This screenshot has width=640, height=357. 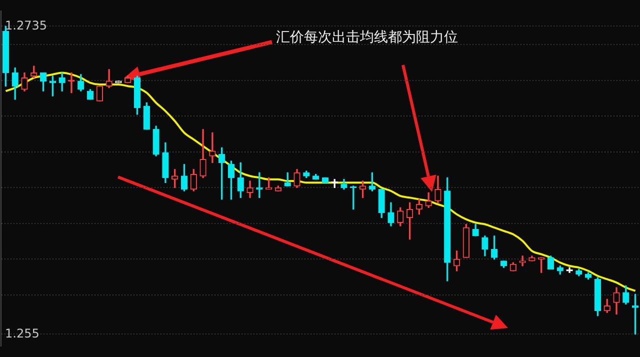 What do you see at coordinates (22, 333) in the screenshot?
I see `y-tick-label: 1.255` at bounding box center [22, 333].